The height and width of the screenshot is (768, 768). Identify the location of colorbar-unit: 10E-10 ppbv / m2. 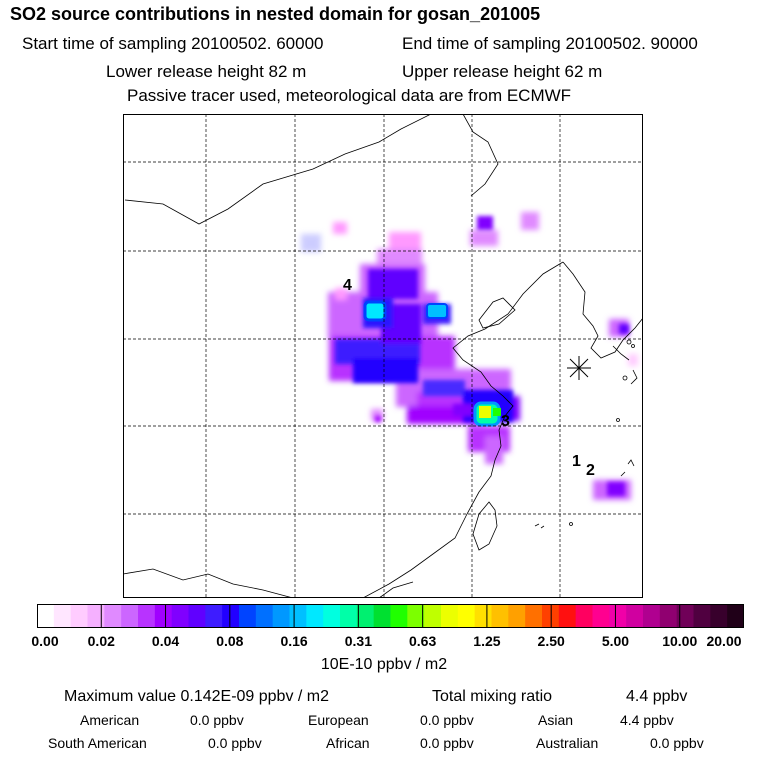
(384, 664).